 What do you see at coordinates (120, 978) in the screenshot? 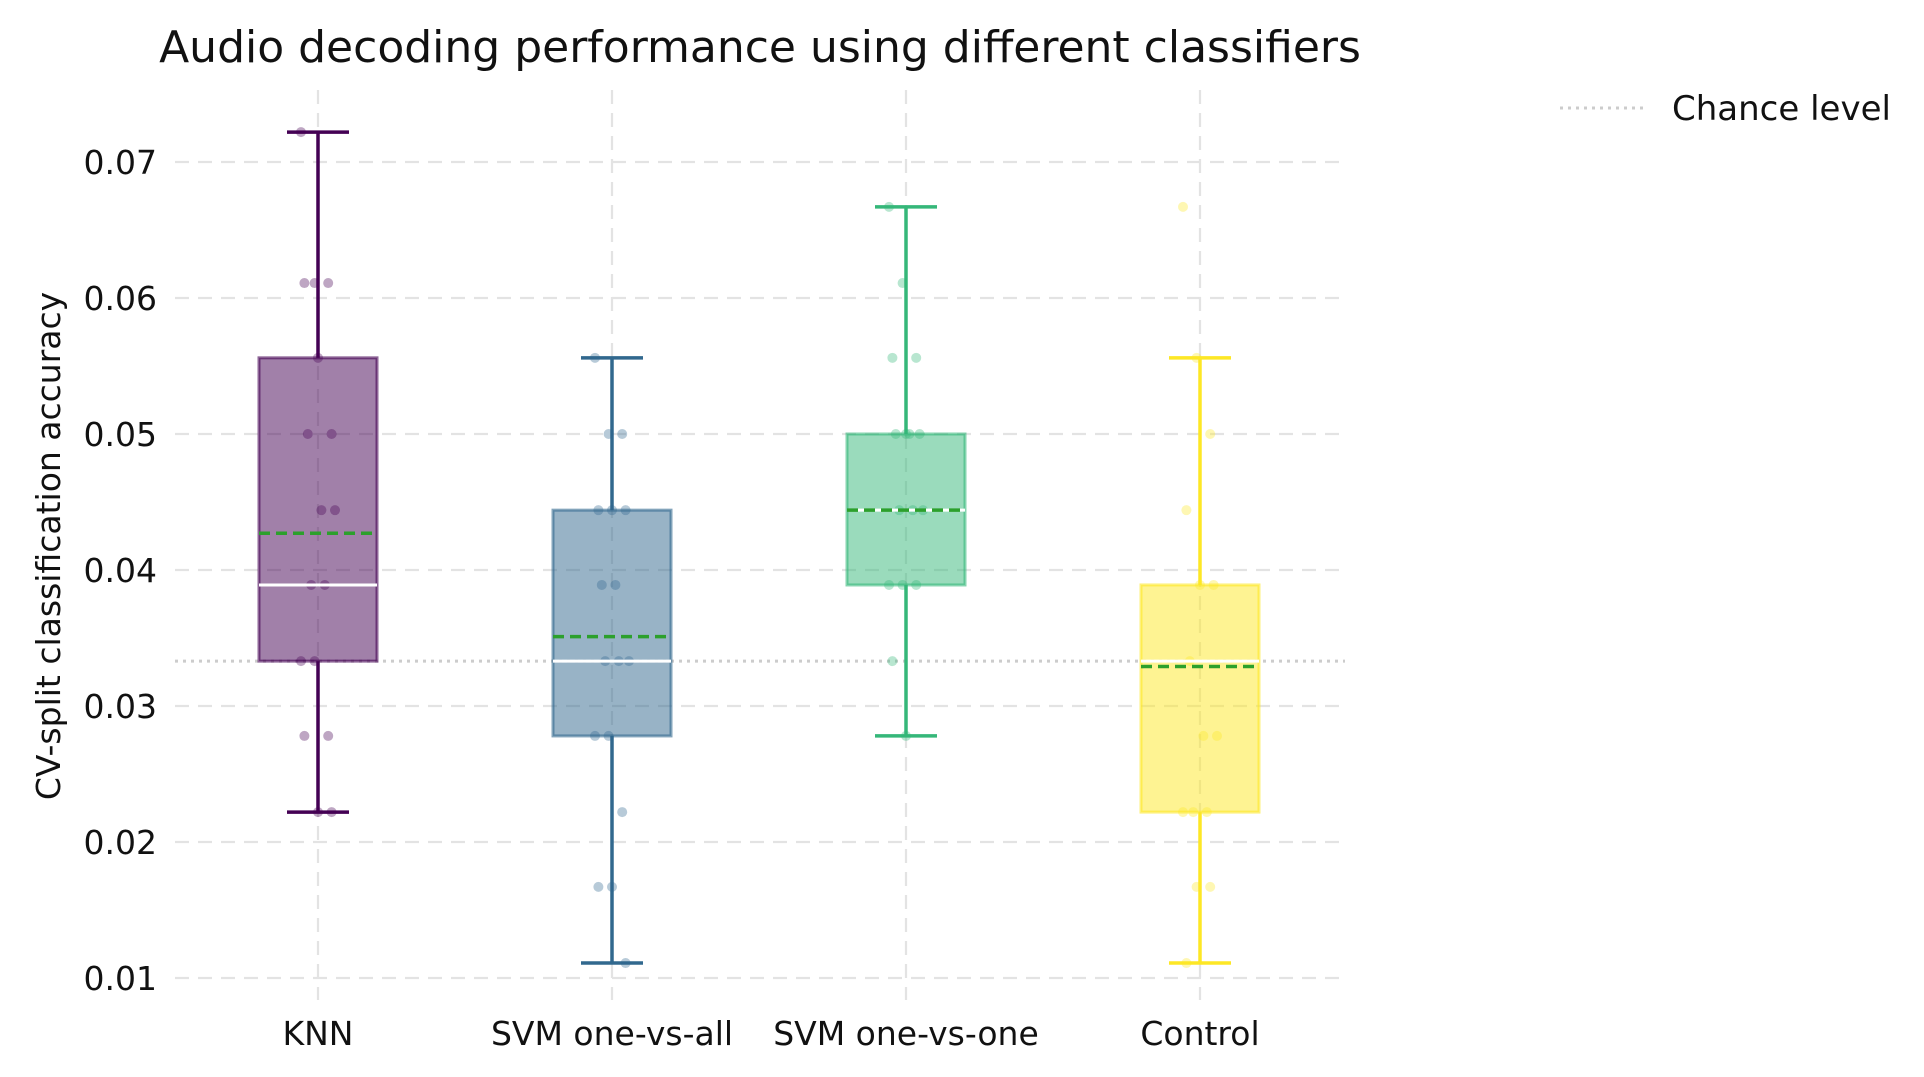
I see `y-tick-label: 0.01` at bounding box center [120, 978].